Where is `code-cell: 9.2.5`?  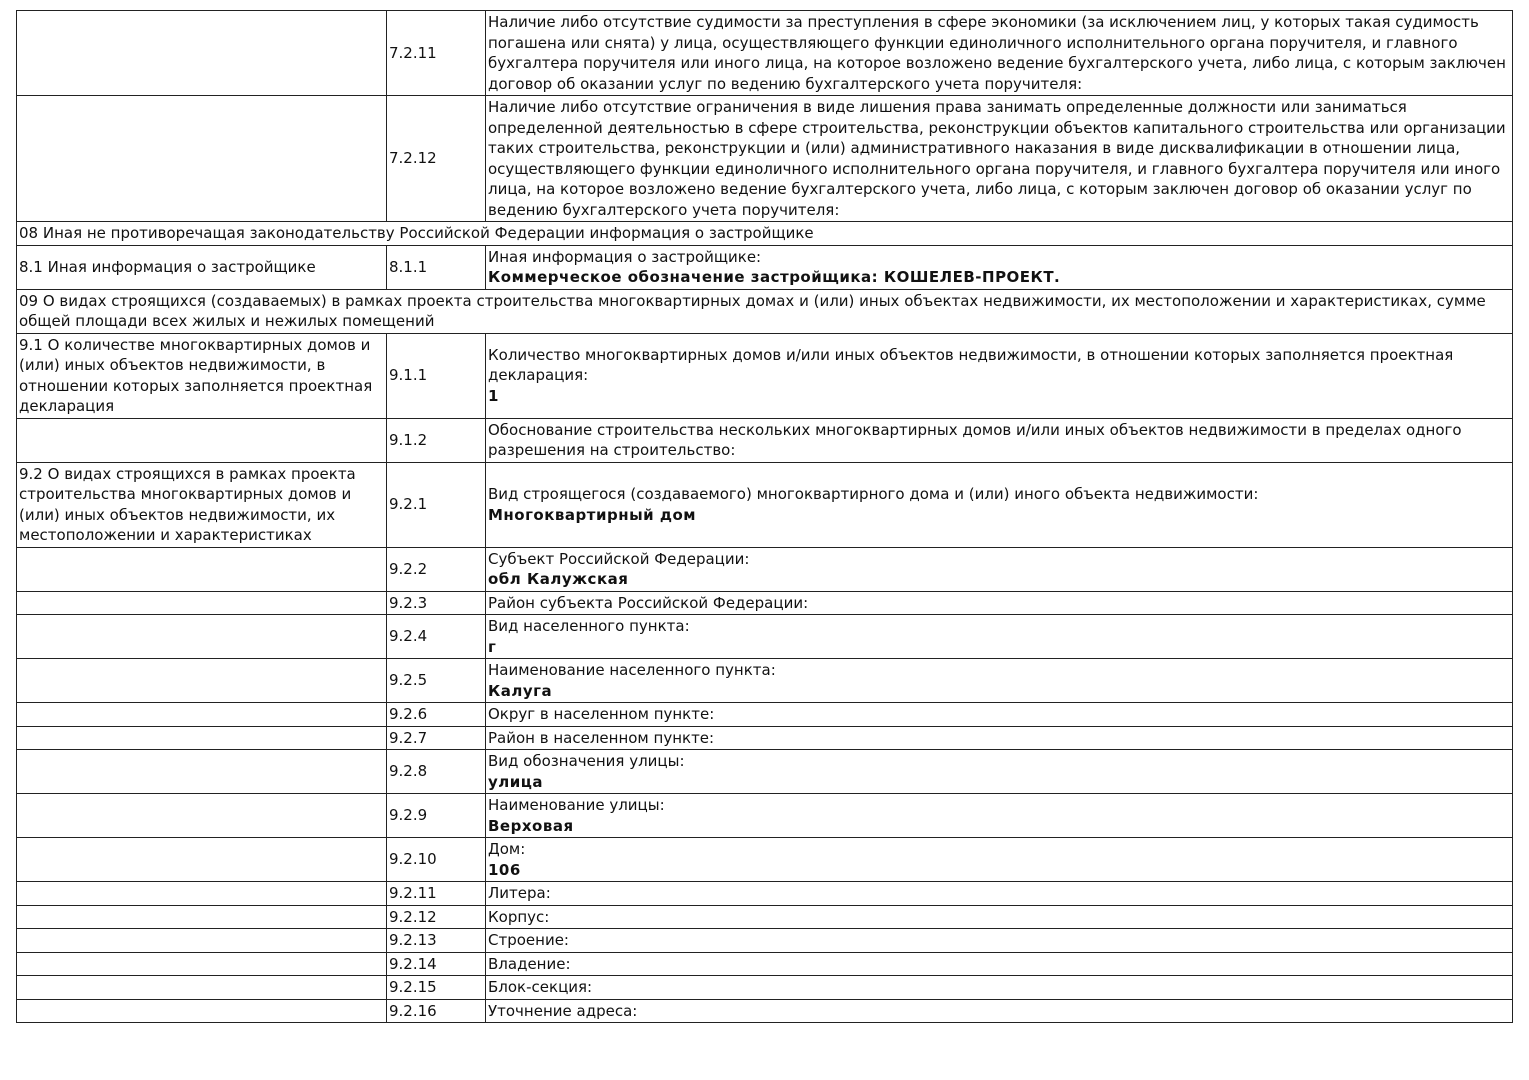 code-cell: 9.2.5 is located at coordinates (436, 680).